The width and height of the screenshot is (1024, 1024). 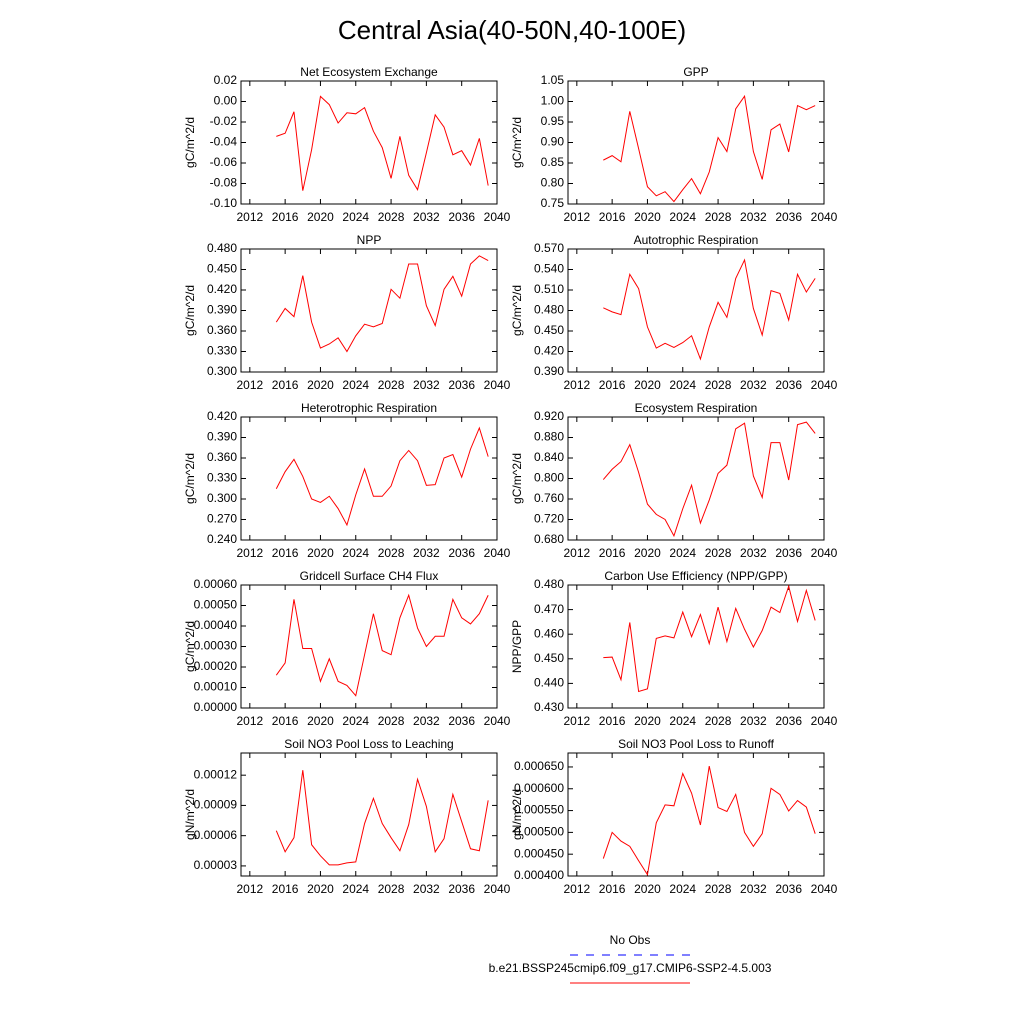 I want to click on y-tick-label: 0.00006, so click(x=216, y=835).